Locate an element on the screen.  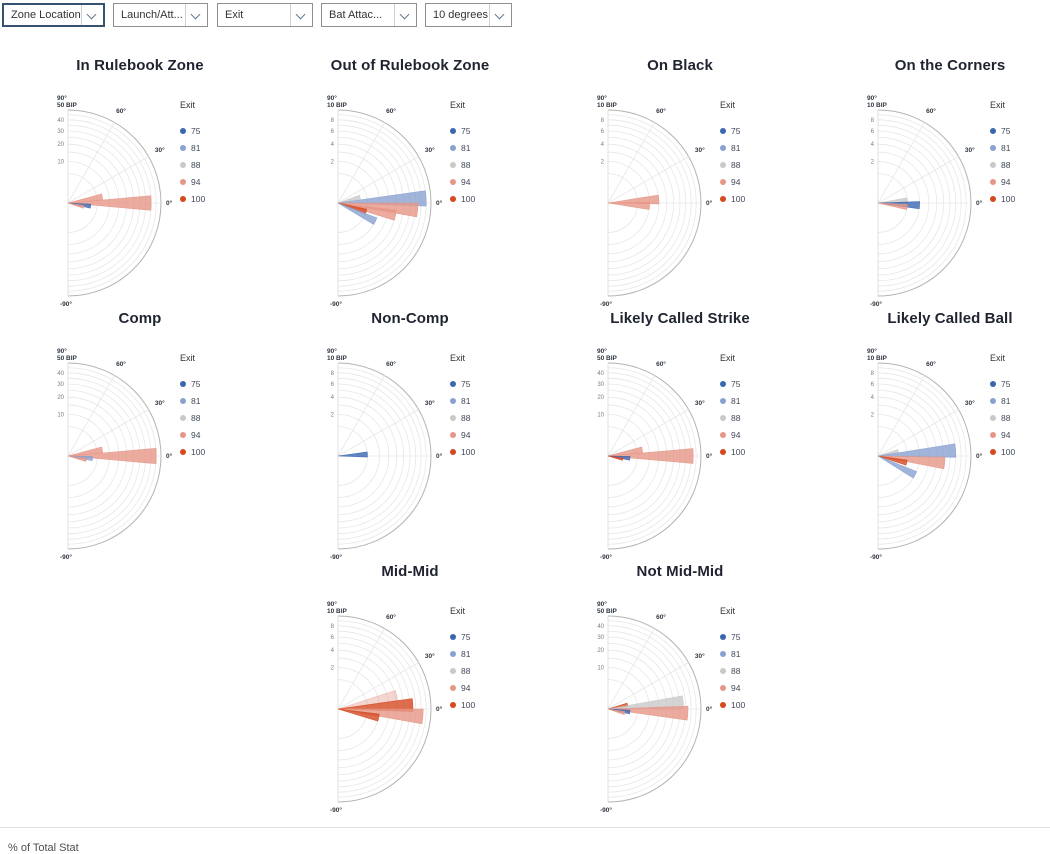
angle-label-60: 60° is located at coordinates (661, 617).